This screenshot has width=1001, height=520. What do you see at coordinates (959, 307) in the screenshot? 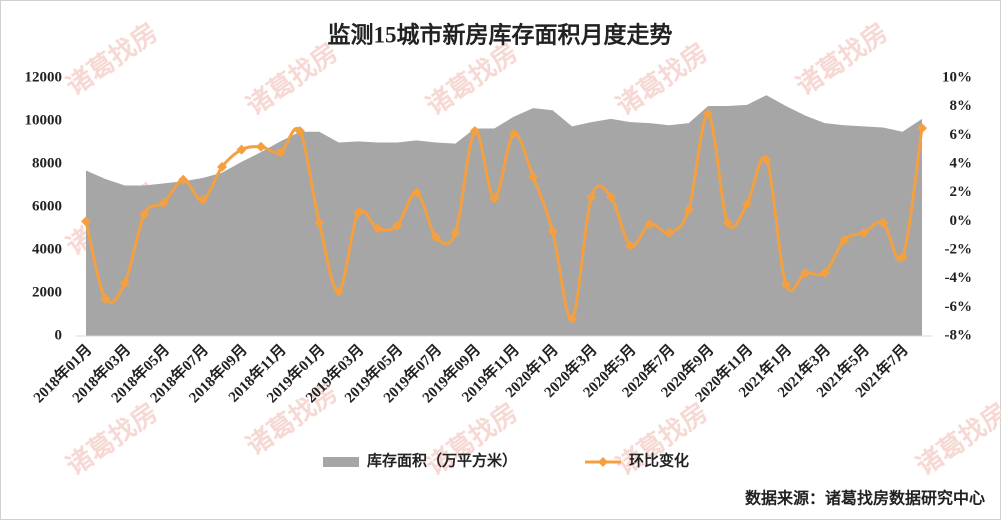
I see `y2-tick-label: -6%` at bounding box center [959, 307].